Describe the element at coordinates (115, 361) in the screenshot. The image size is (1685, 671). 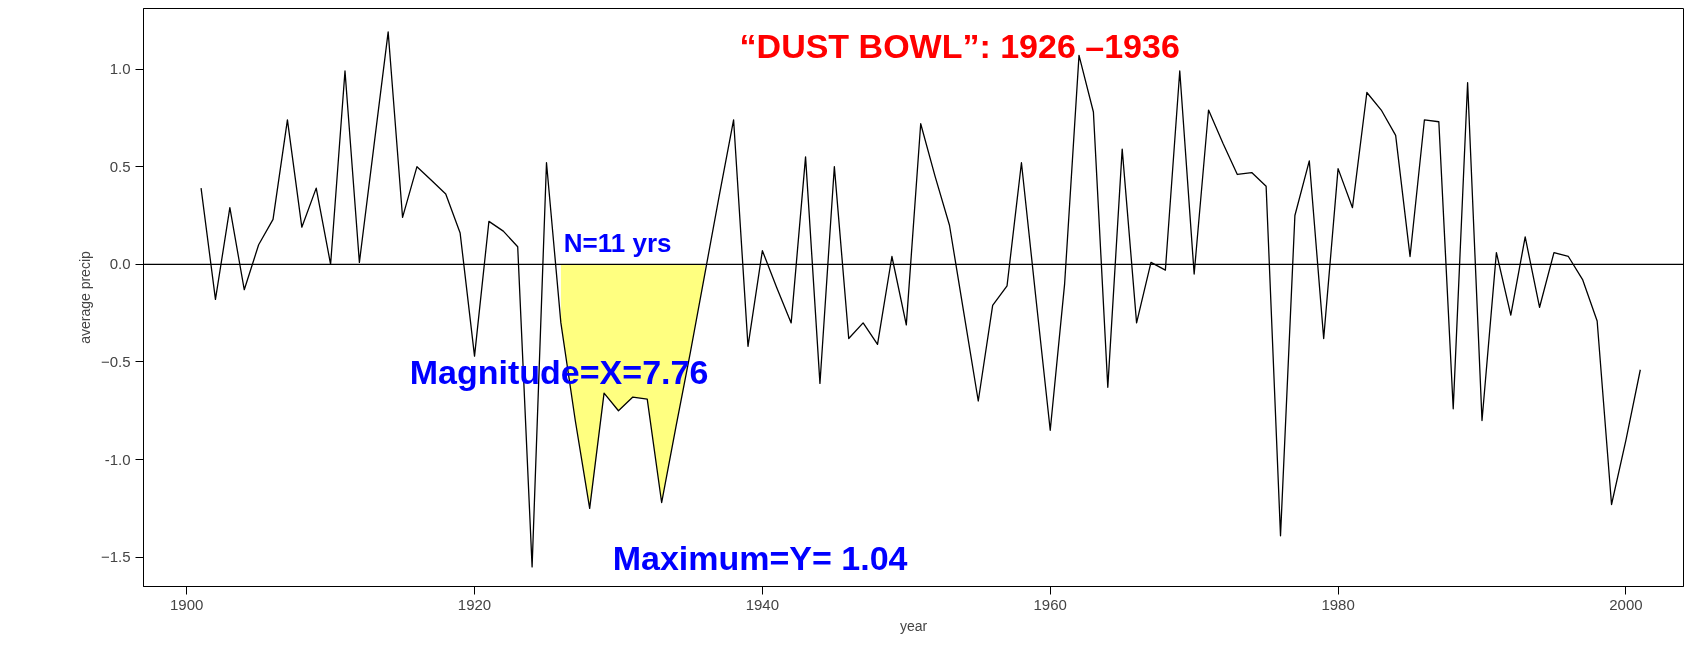
I see `y-tick-label: −0.5` at that location.